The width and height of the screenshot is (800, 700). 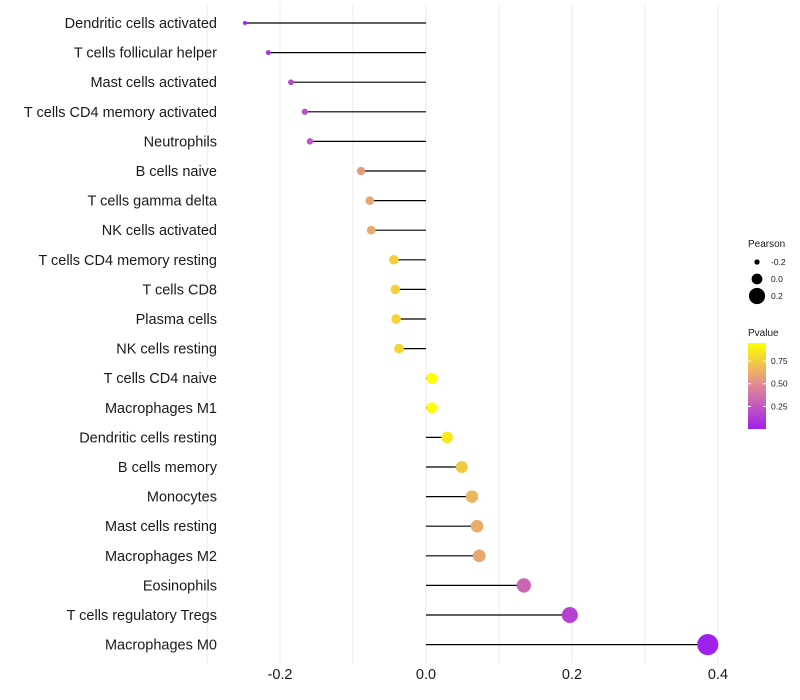 I want to click on legend: Pearson -0.2 0.0 0.2 Pvalue 0.25 0.50 0.75, so click(x=768, y=334).